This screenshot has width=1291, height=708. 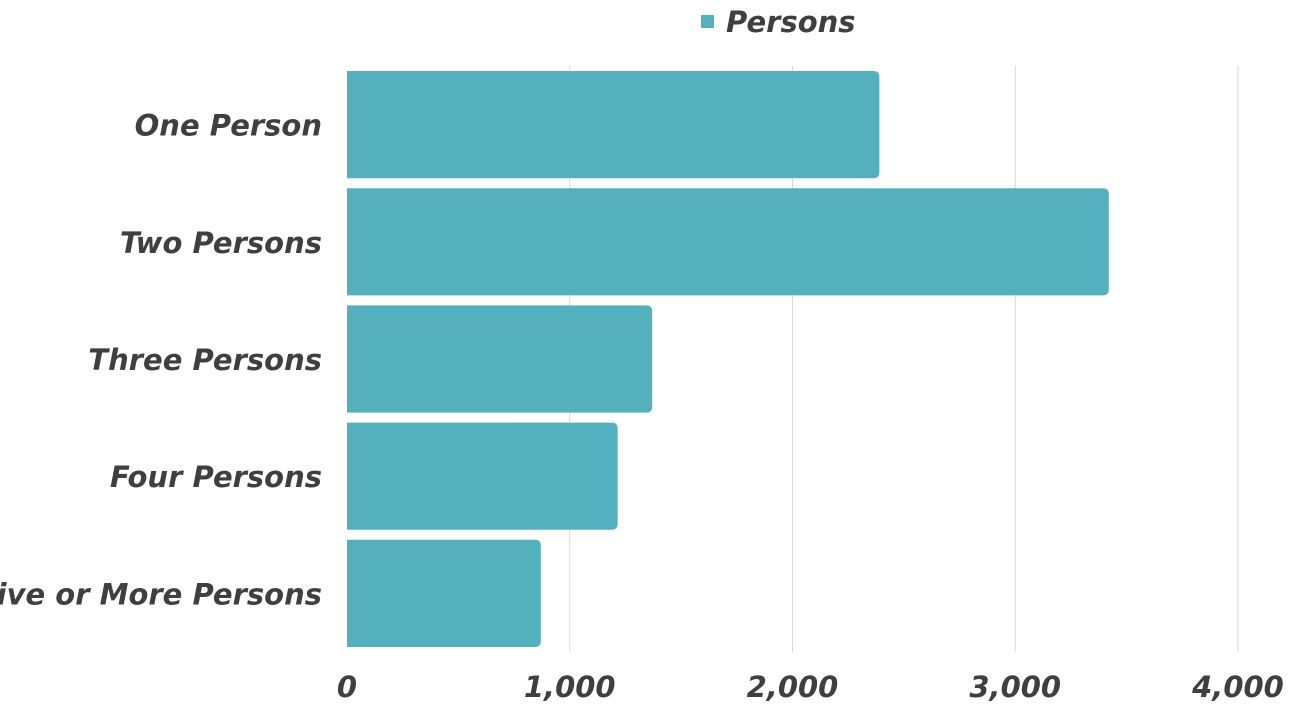 What do you see at coordinates (205, 360) in the screenshot?
I see `category-label: Three Persons` at bounding box center [205, 360].